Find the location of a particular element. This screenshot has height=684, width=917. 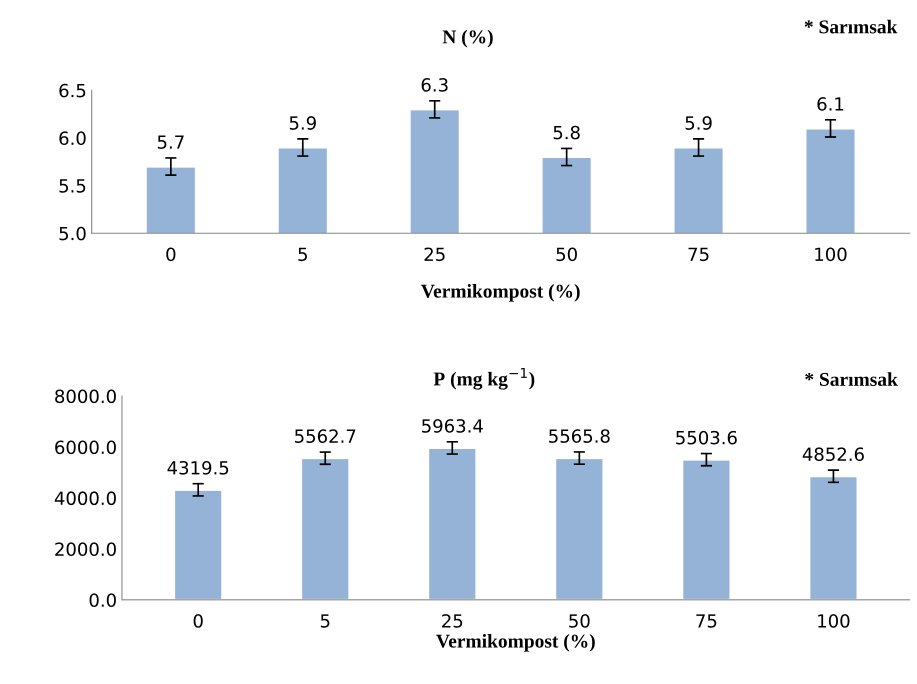

data-label: 6.1 is located at coordinates (830, 104).